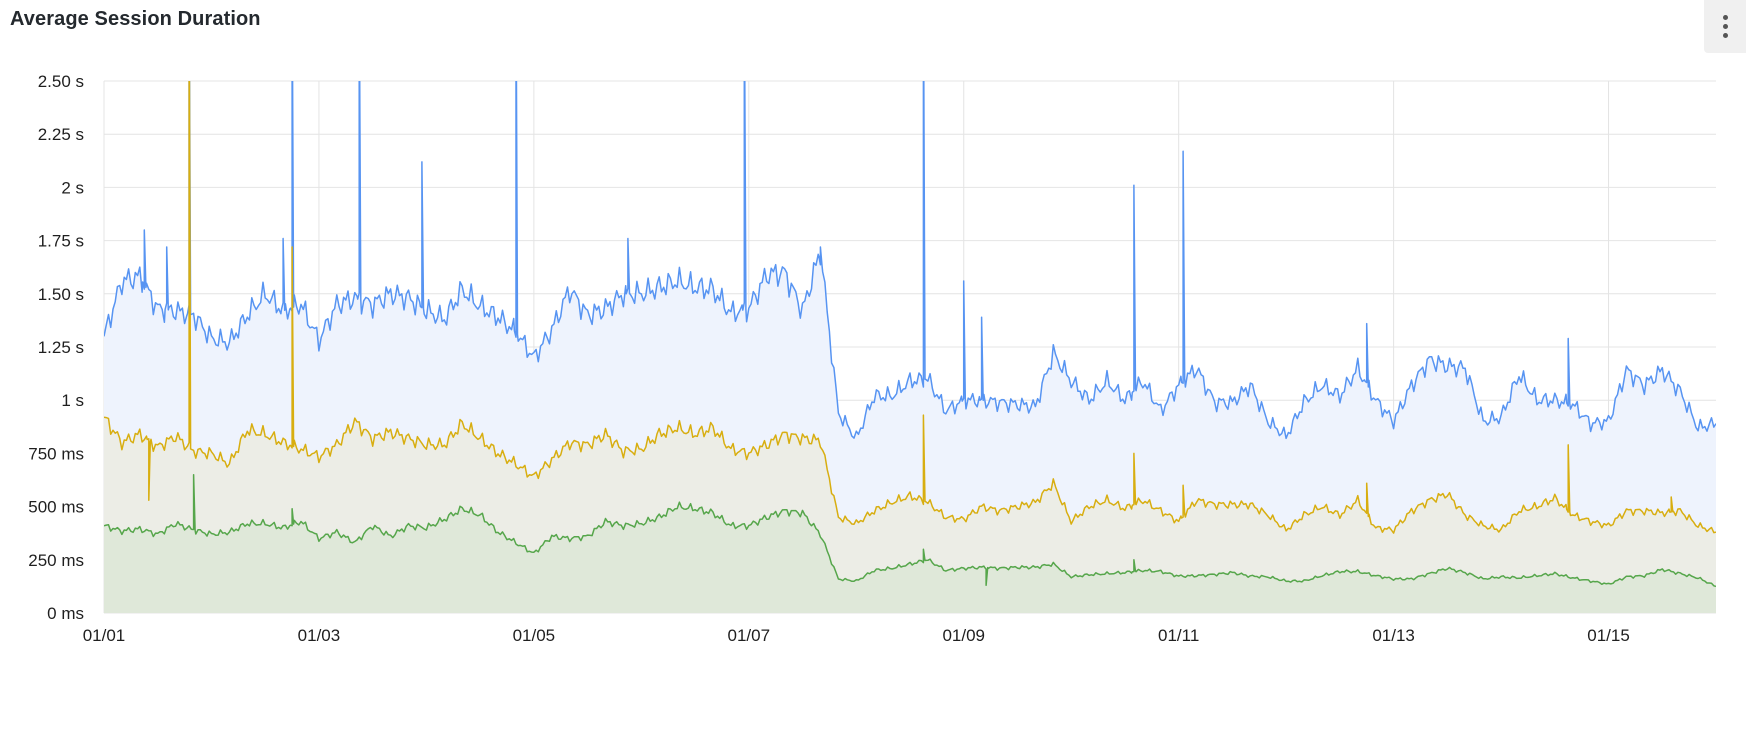 The height and width of the screenshot is (734, 1746). Describe the element at coordinates (72, 187) in the screenshot. I see `y-tick-label: 2 s` at that location.